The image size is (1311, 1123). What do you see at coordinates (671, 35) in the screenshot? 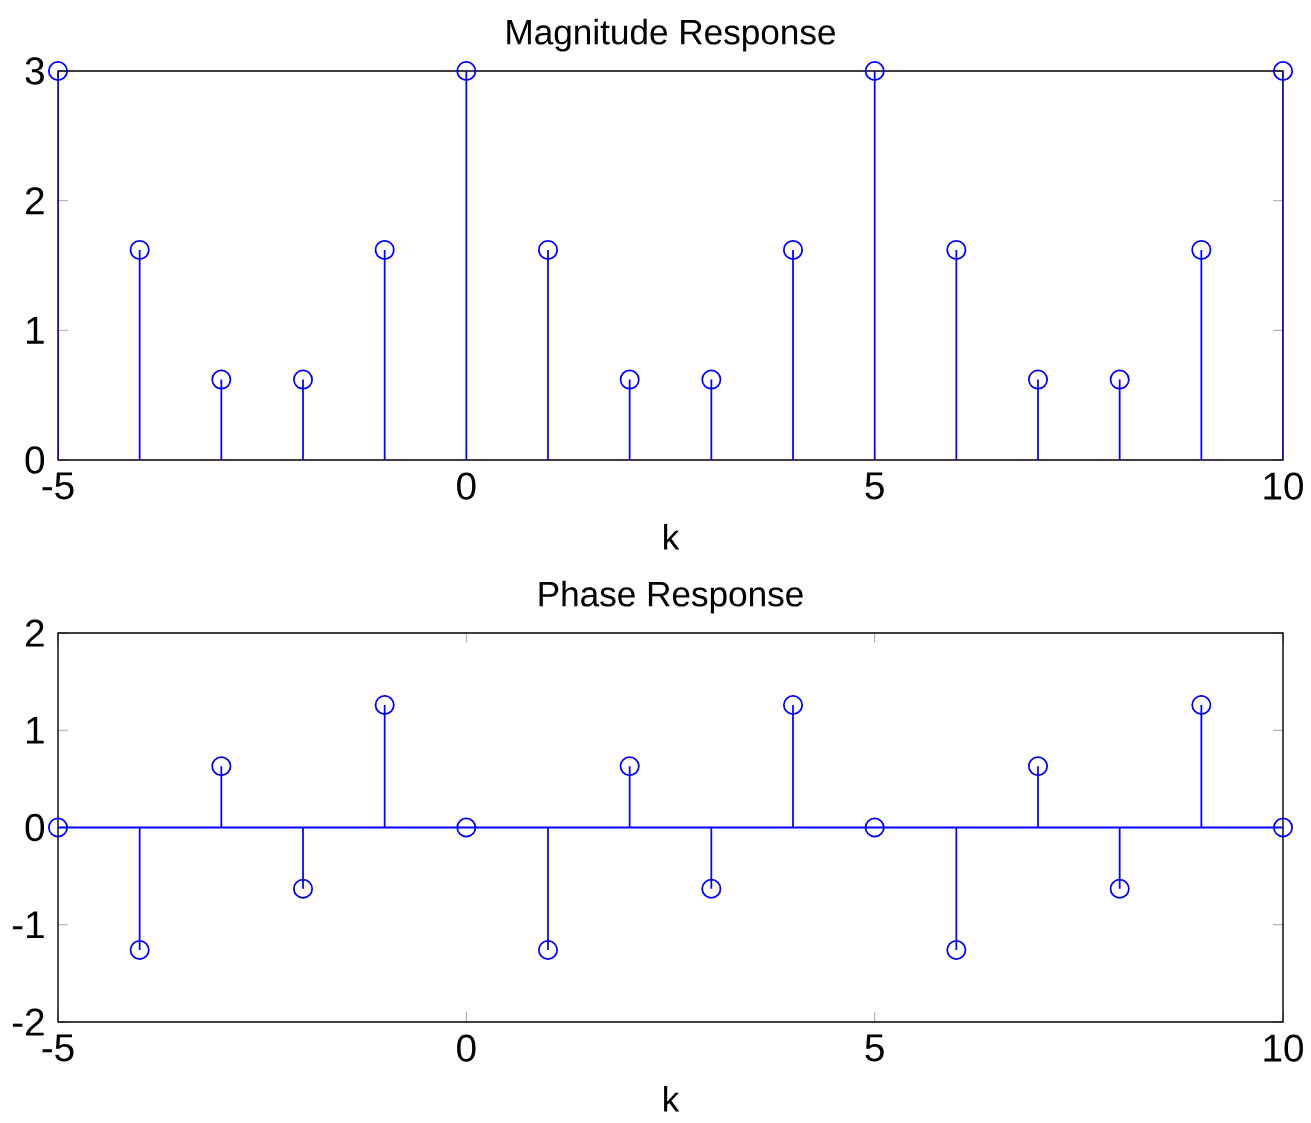
I see `chart-title: Magnitude Response` at bounding box center [671, 35].